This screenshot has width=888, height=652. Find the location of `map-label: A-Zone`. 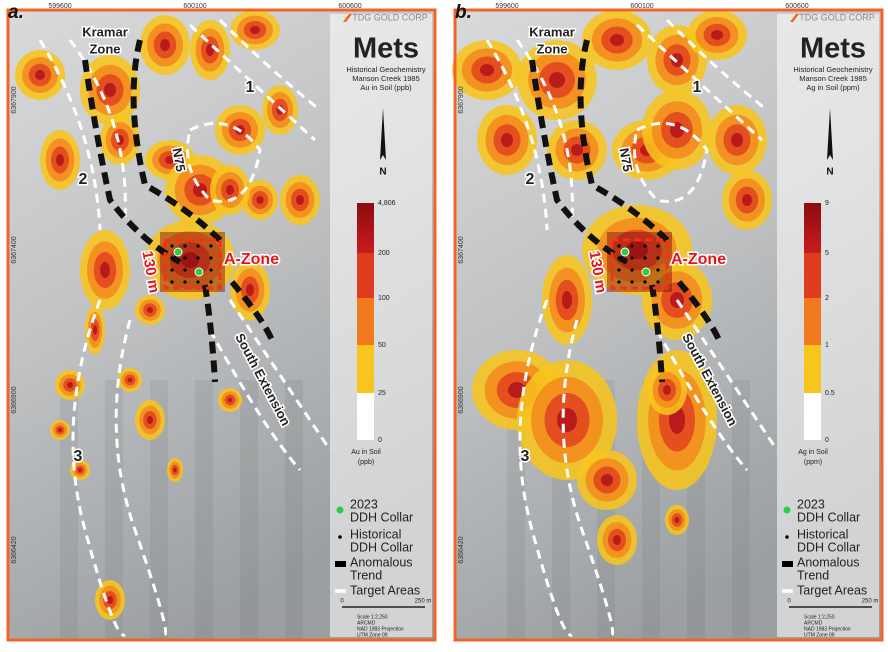

map-label: A-Zone is located at coordinates (698, 259).